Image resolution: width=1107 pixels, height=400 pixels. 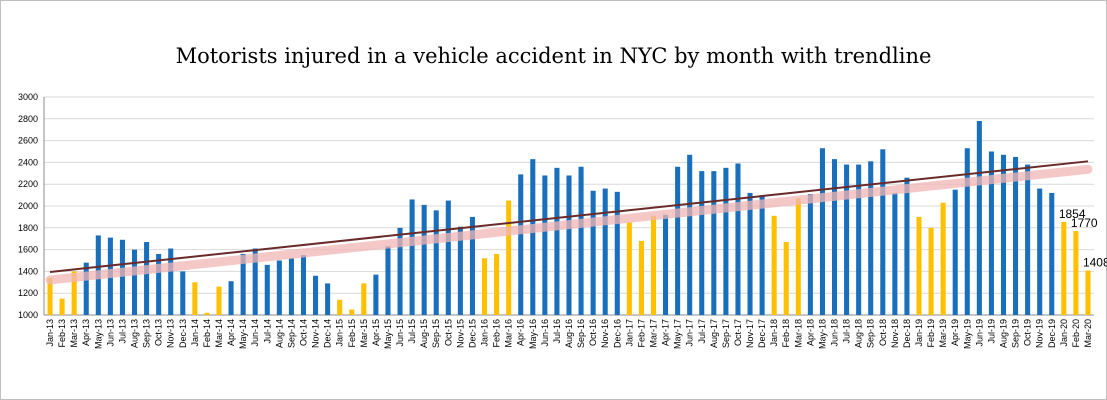 I want to click on x-tick-label: Dec-19, so click(x=1052, y=333).